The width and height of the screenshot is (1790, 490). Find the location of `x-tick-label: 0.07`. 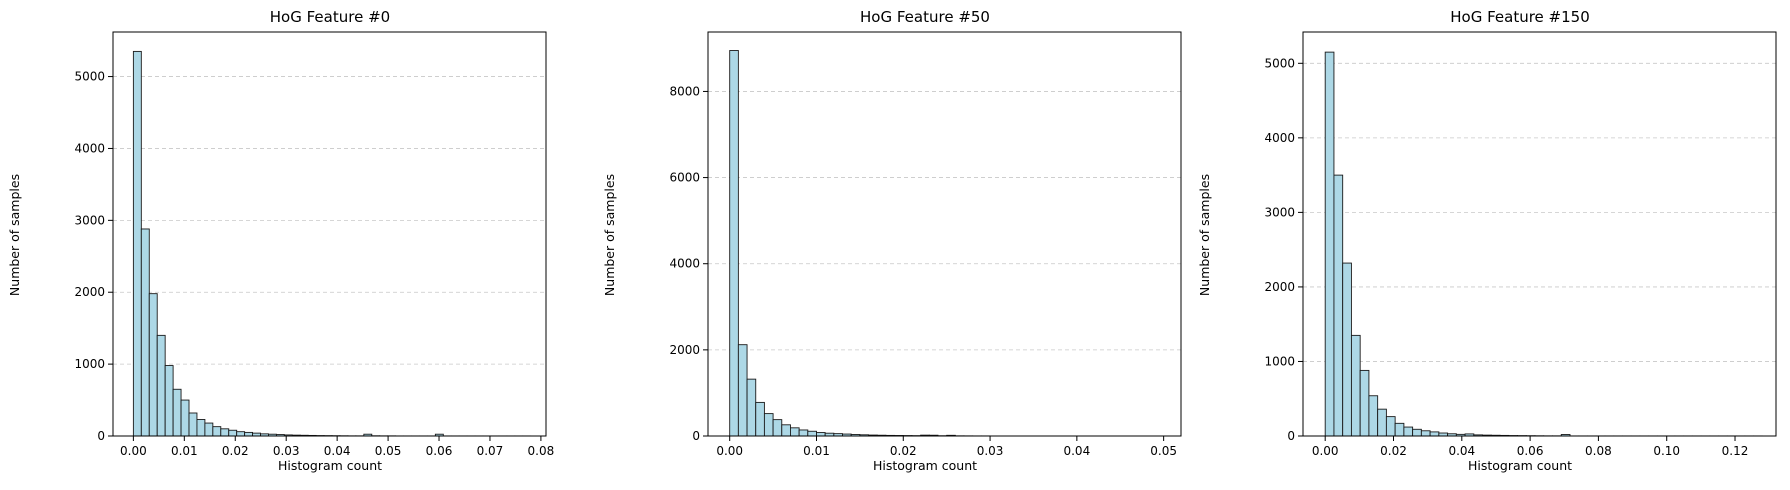

x-tick-label: 0.07 is located at coordinates (490, 451).